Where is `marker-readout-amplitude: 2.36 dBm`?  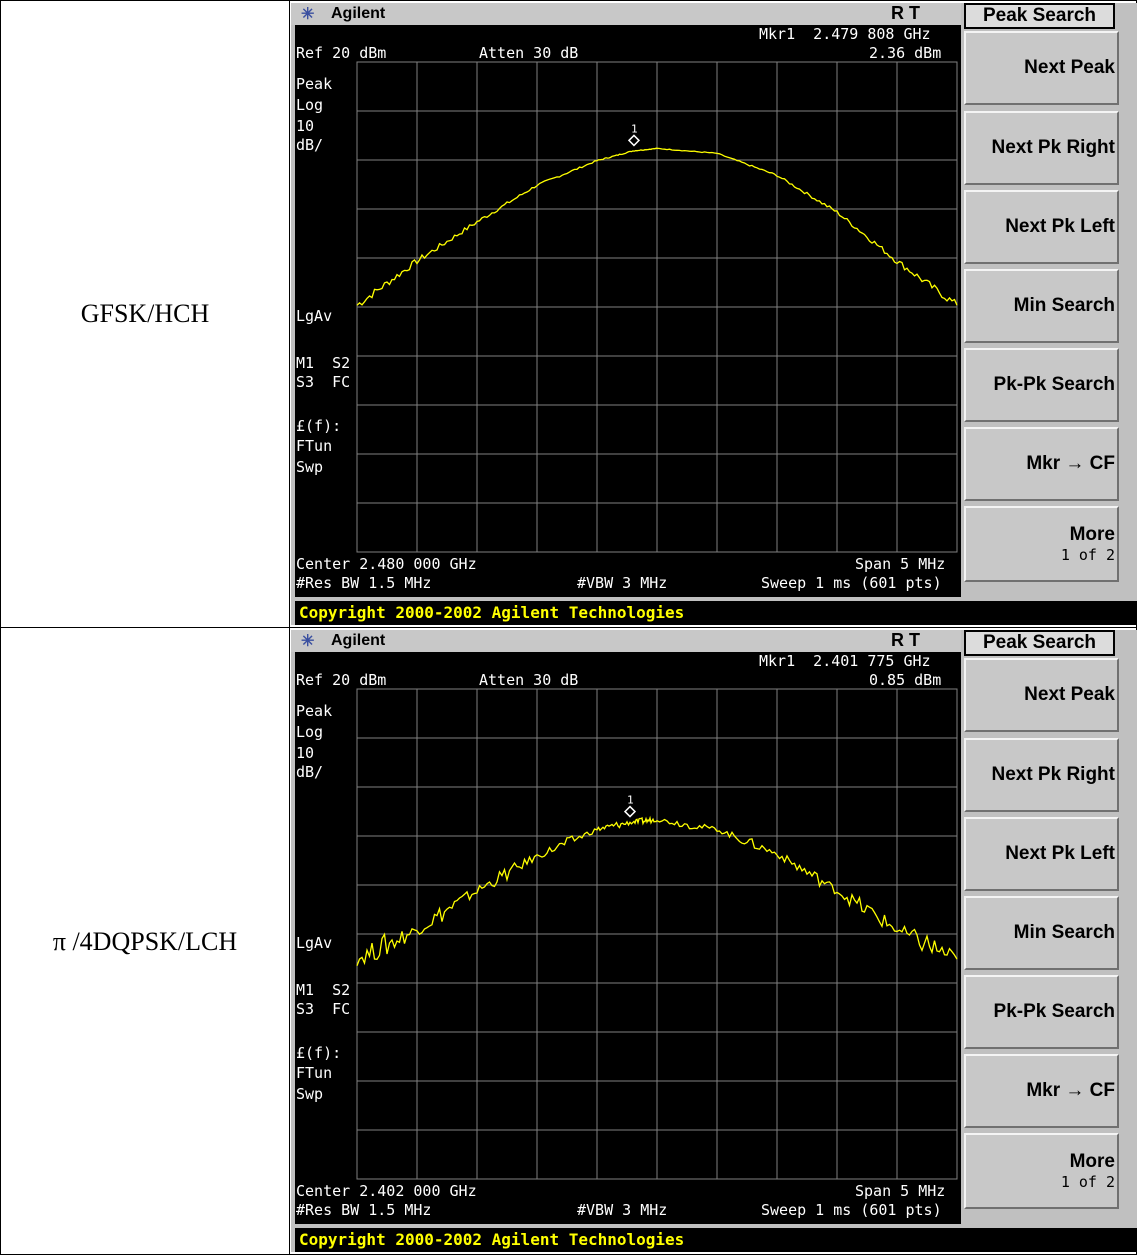 marker-readout-amplitude: 2.36 dBm is located at coordinates (905, 53).